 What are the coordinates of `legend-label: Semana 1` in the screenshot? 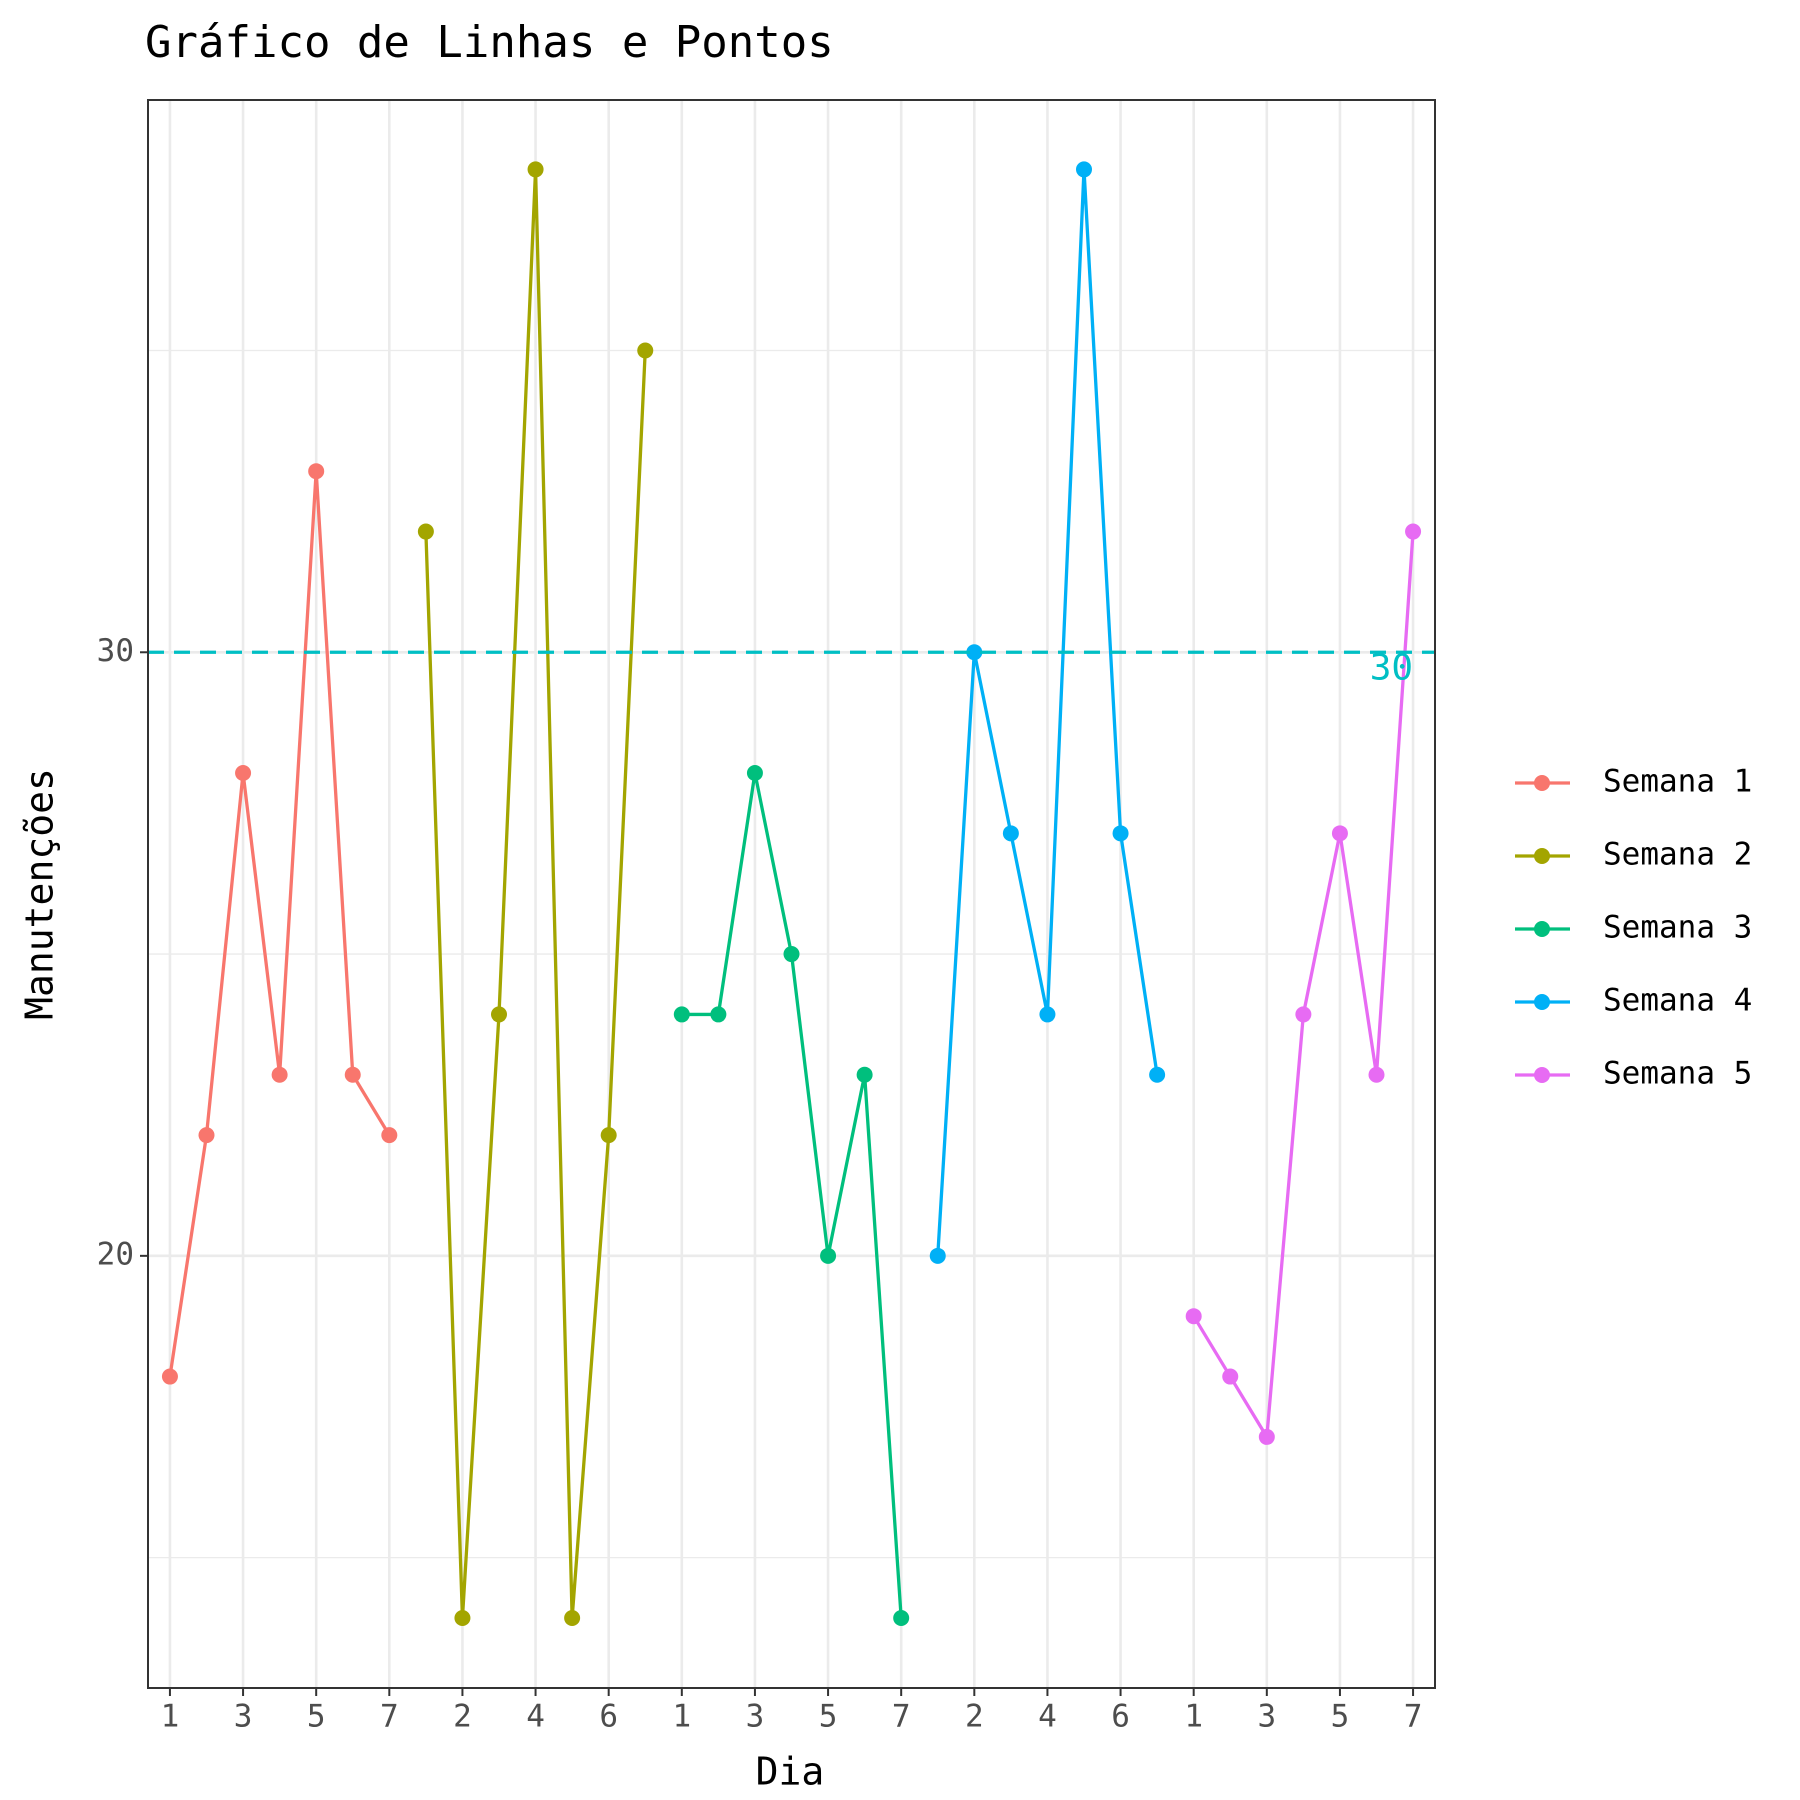 It's located at (1677, 782).